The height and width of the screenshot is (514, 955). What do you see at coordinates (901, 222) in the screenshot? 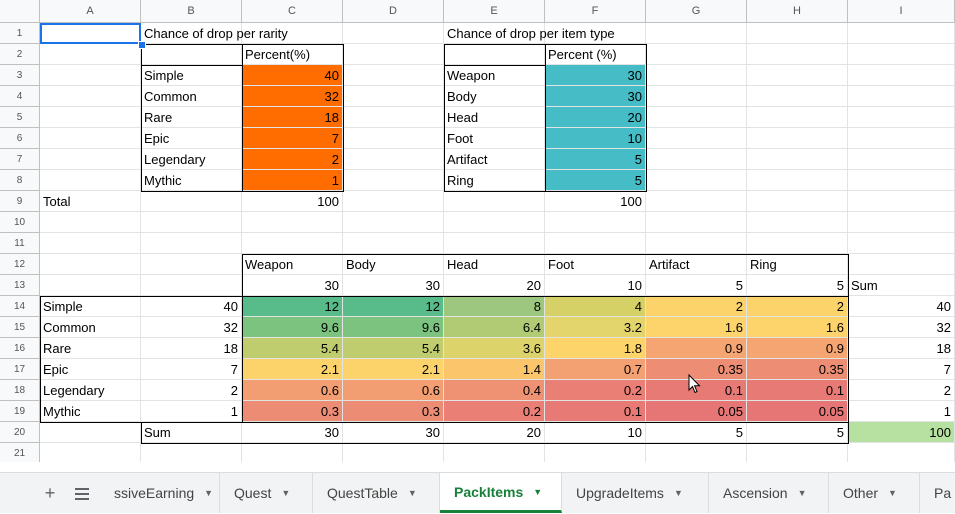
I see `cell-i10` at bounding box center [901, 222].